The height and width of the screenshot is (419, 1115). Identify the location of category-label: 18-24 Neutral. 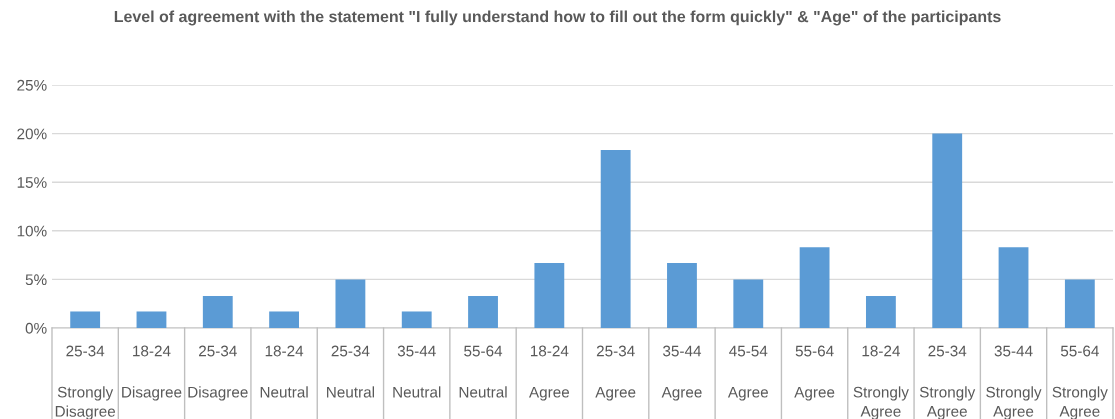
(284, 371).